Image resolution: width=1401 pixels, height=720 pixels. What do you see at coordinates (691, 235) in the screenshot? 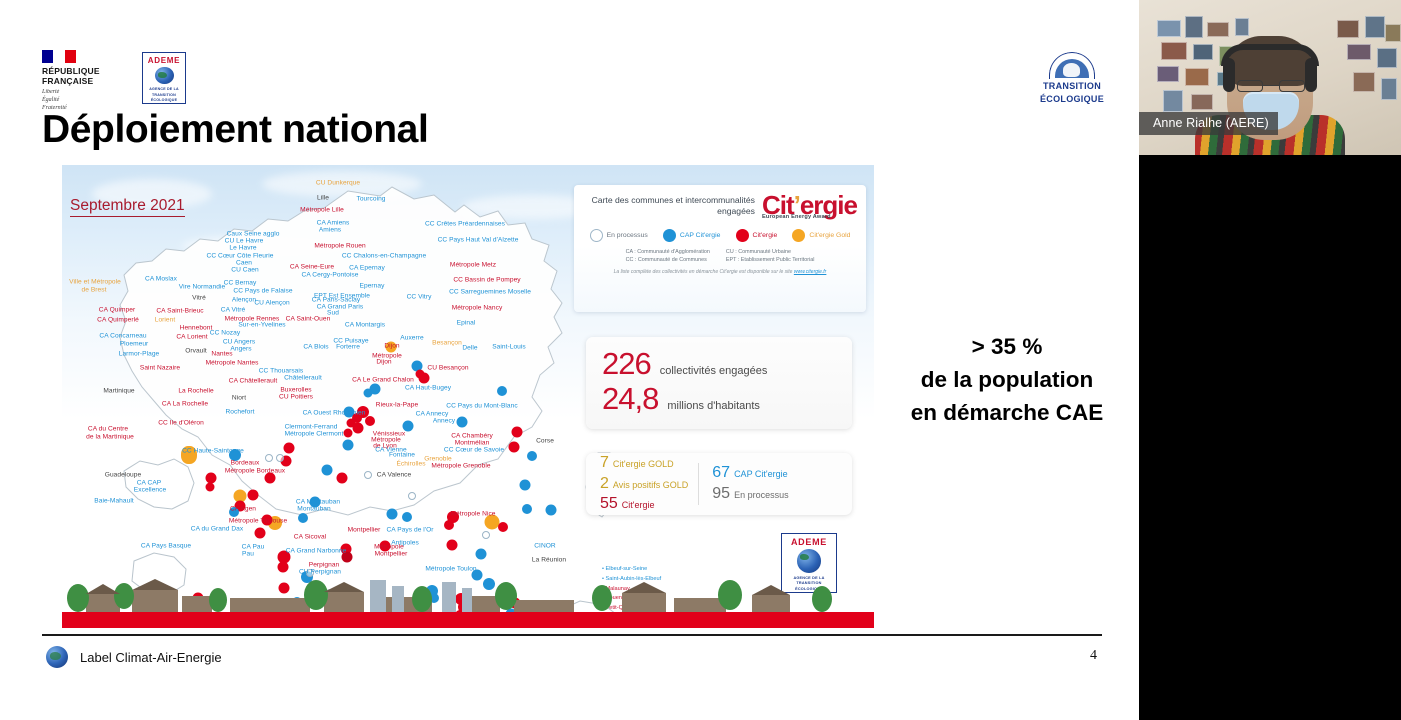
I see `legend-item-cap: CAP Cit'ergie` at bounding box center [691, 235].